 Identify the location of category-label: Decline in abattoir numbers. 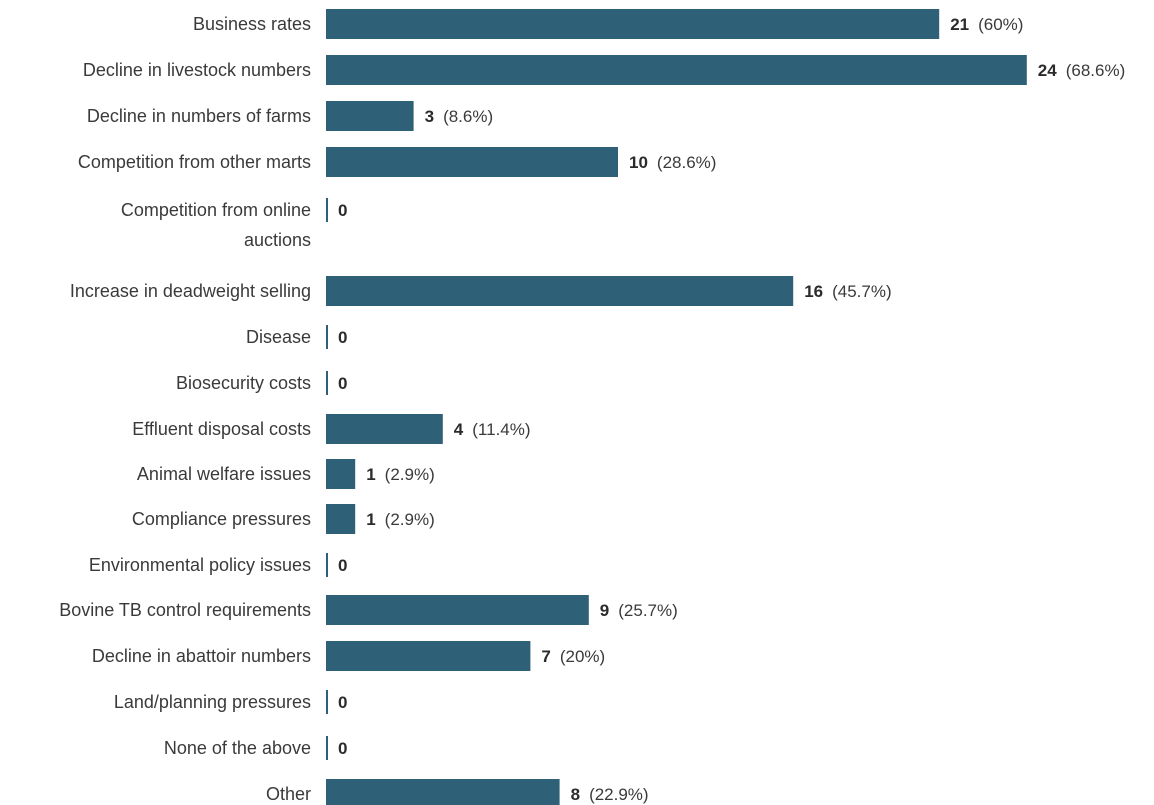
(201, 656).